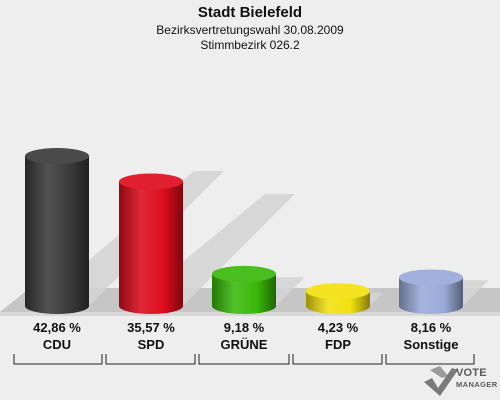 Image resolution: width=500 pixels, height=400 pixels. What do you see at coordinates (244, 293) in the screenshot?
I see `bar-body-grne` at bounding box center [244, 293].